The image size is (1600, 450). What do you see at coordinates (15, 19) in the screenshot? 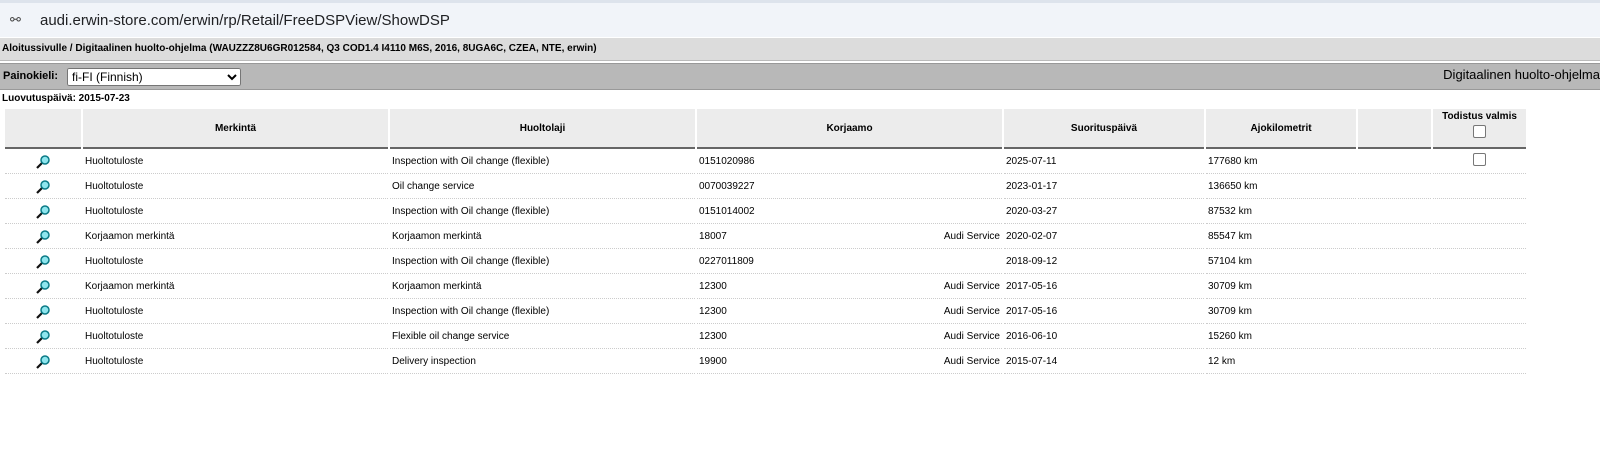
I see `site-settings-icon: ⚯` at bounding box center [15, 19].